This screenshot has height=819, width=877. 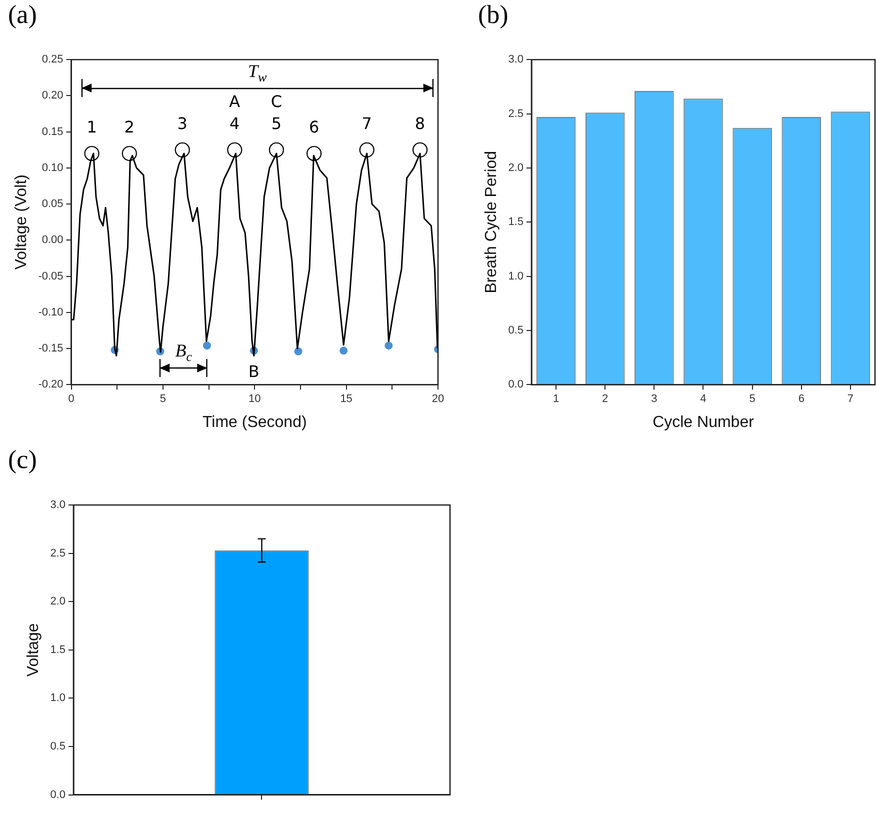 What do you see at coordinates (654, 399) in the screenshot?
I see `x-tick-label: 3` at bounding box center [654, 399].